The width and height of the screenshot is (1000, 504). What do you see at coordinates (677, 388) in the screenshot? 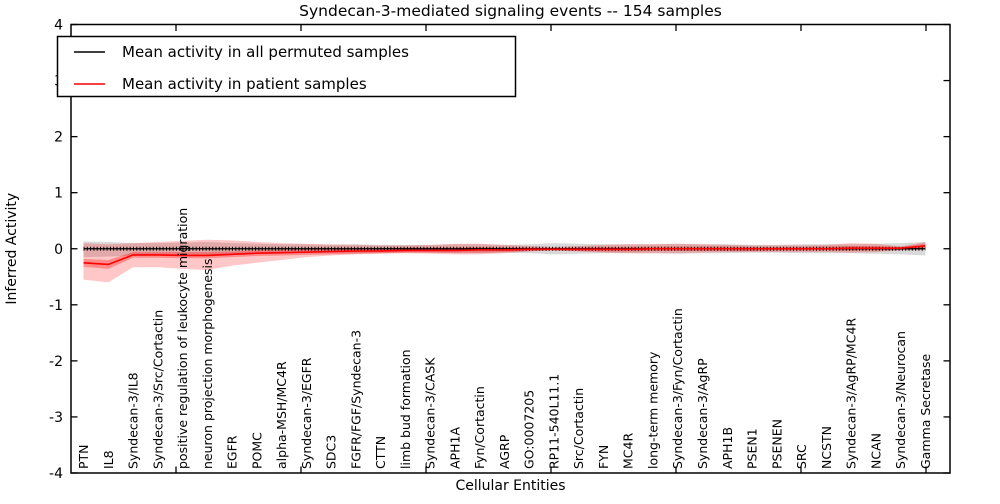
I see `x-category-label: Syndecan-3/Fyn/Cortactin` at bounding box center [677, 388].